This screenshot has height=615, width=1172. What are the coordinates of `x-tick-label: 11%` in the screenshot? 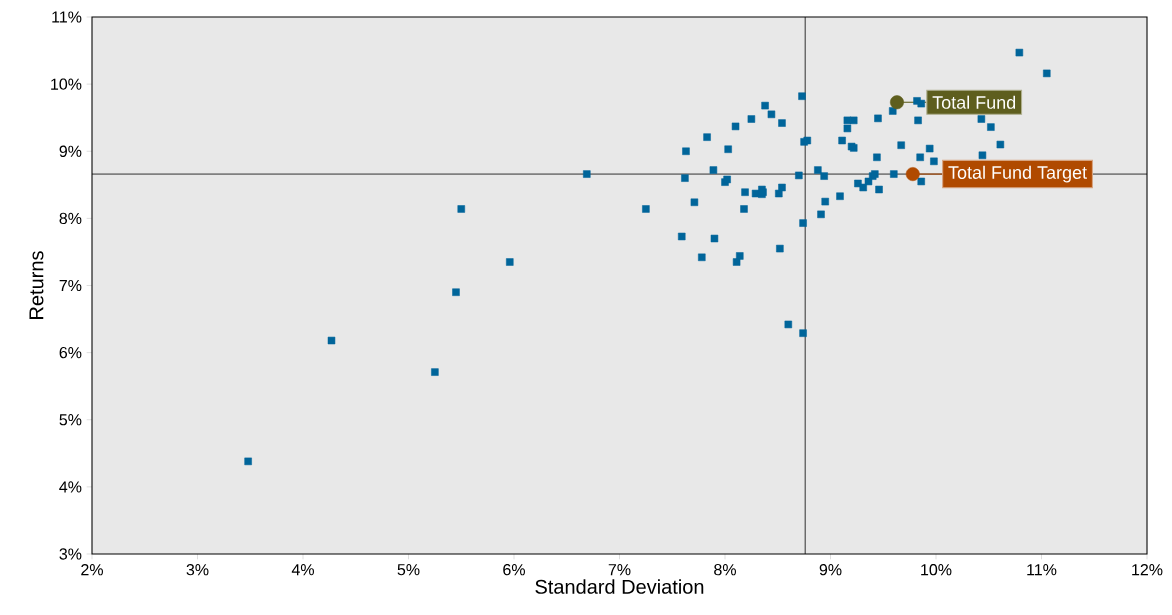 It's located at (1042, 570).